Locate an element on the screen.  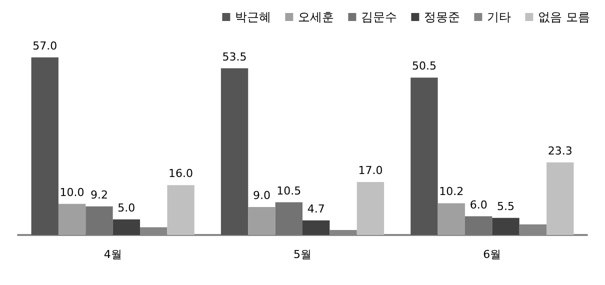
x-tick-label: 5월 is located at coordinates (303, 254).